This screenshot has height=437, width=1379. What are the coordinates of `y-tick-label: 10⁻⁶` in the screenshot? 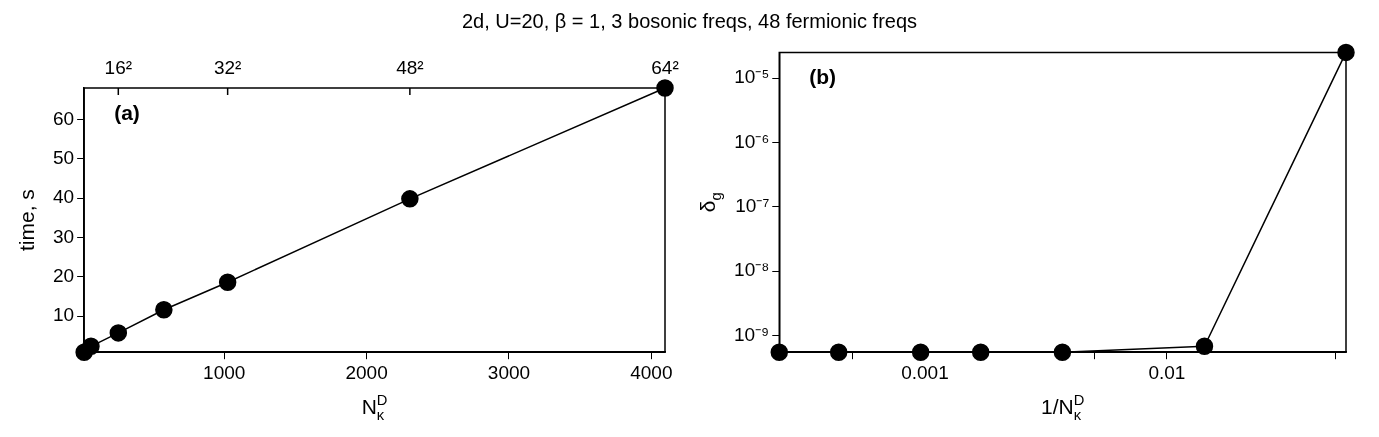 It's located at (752, 141).